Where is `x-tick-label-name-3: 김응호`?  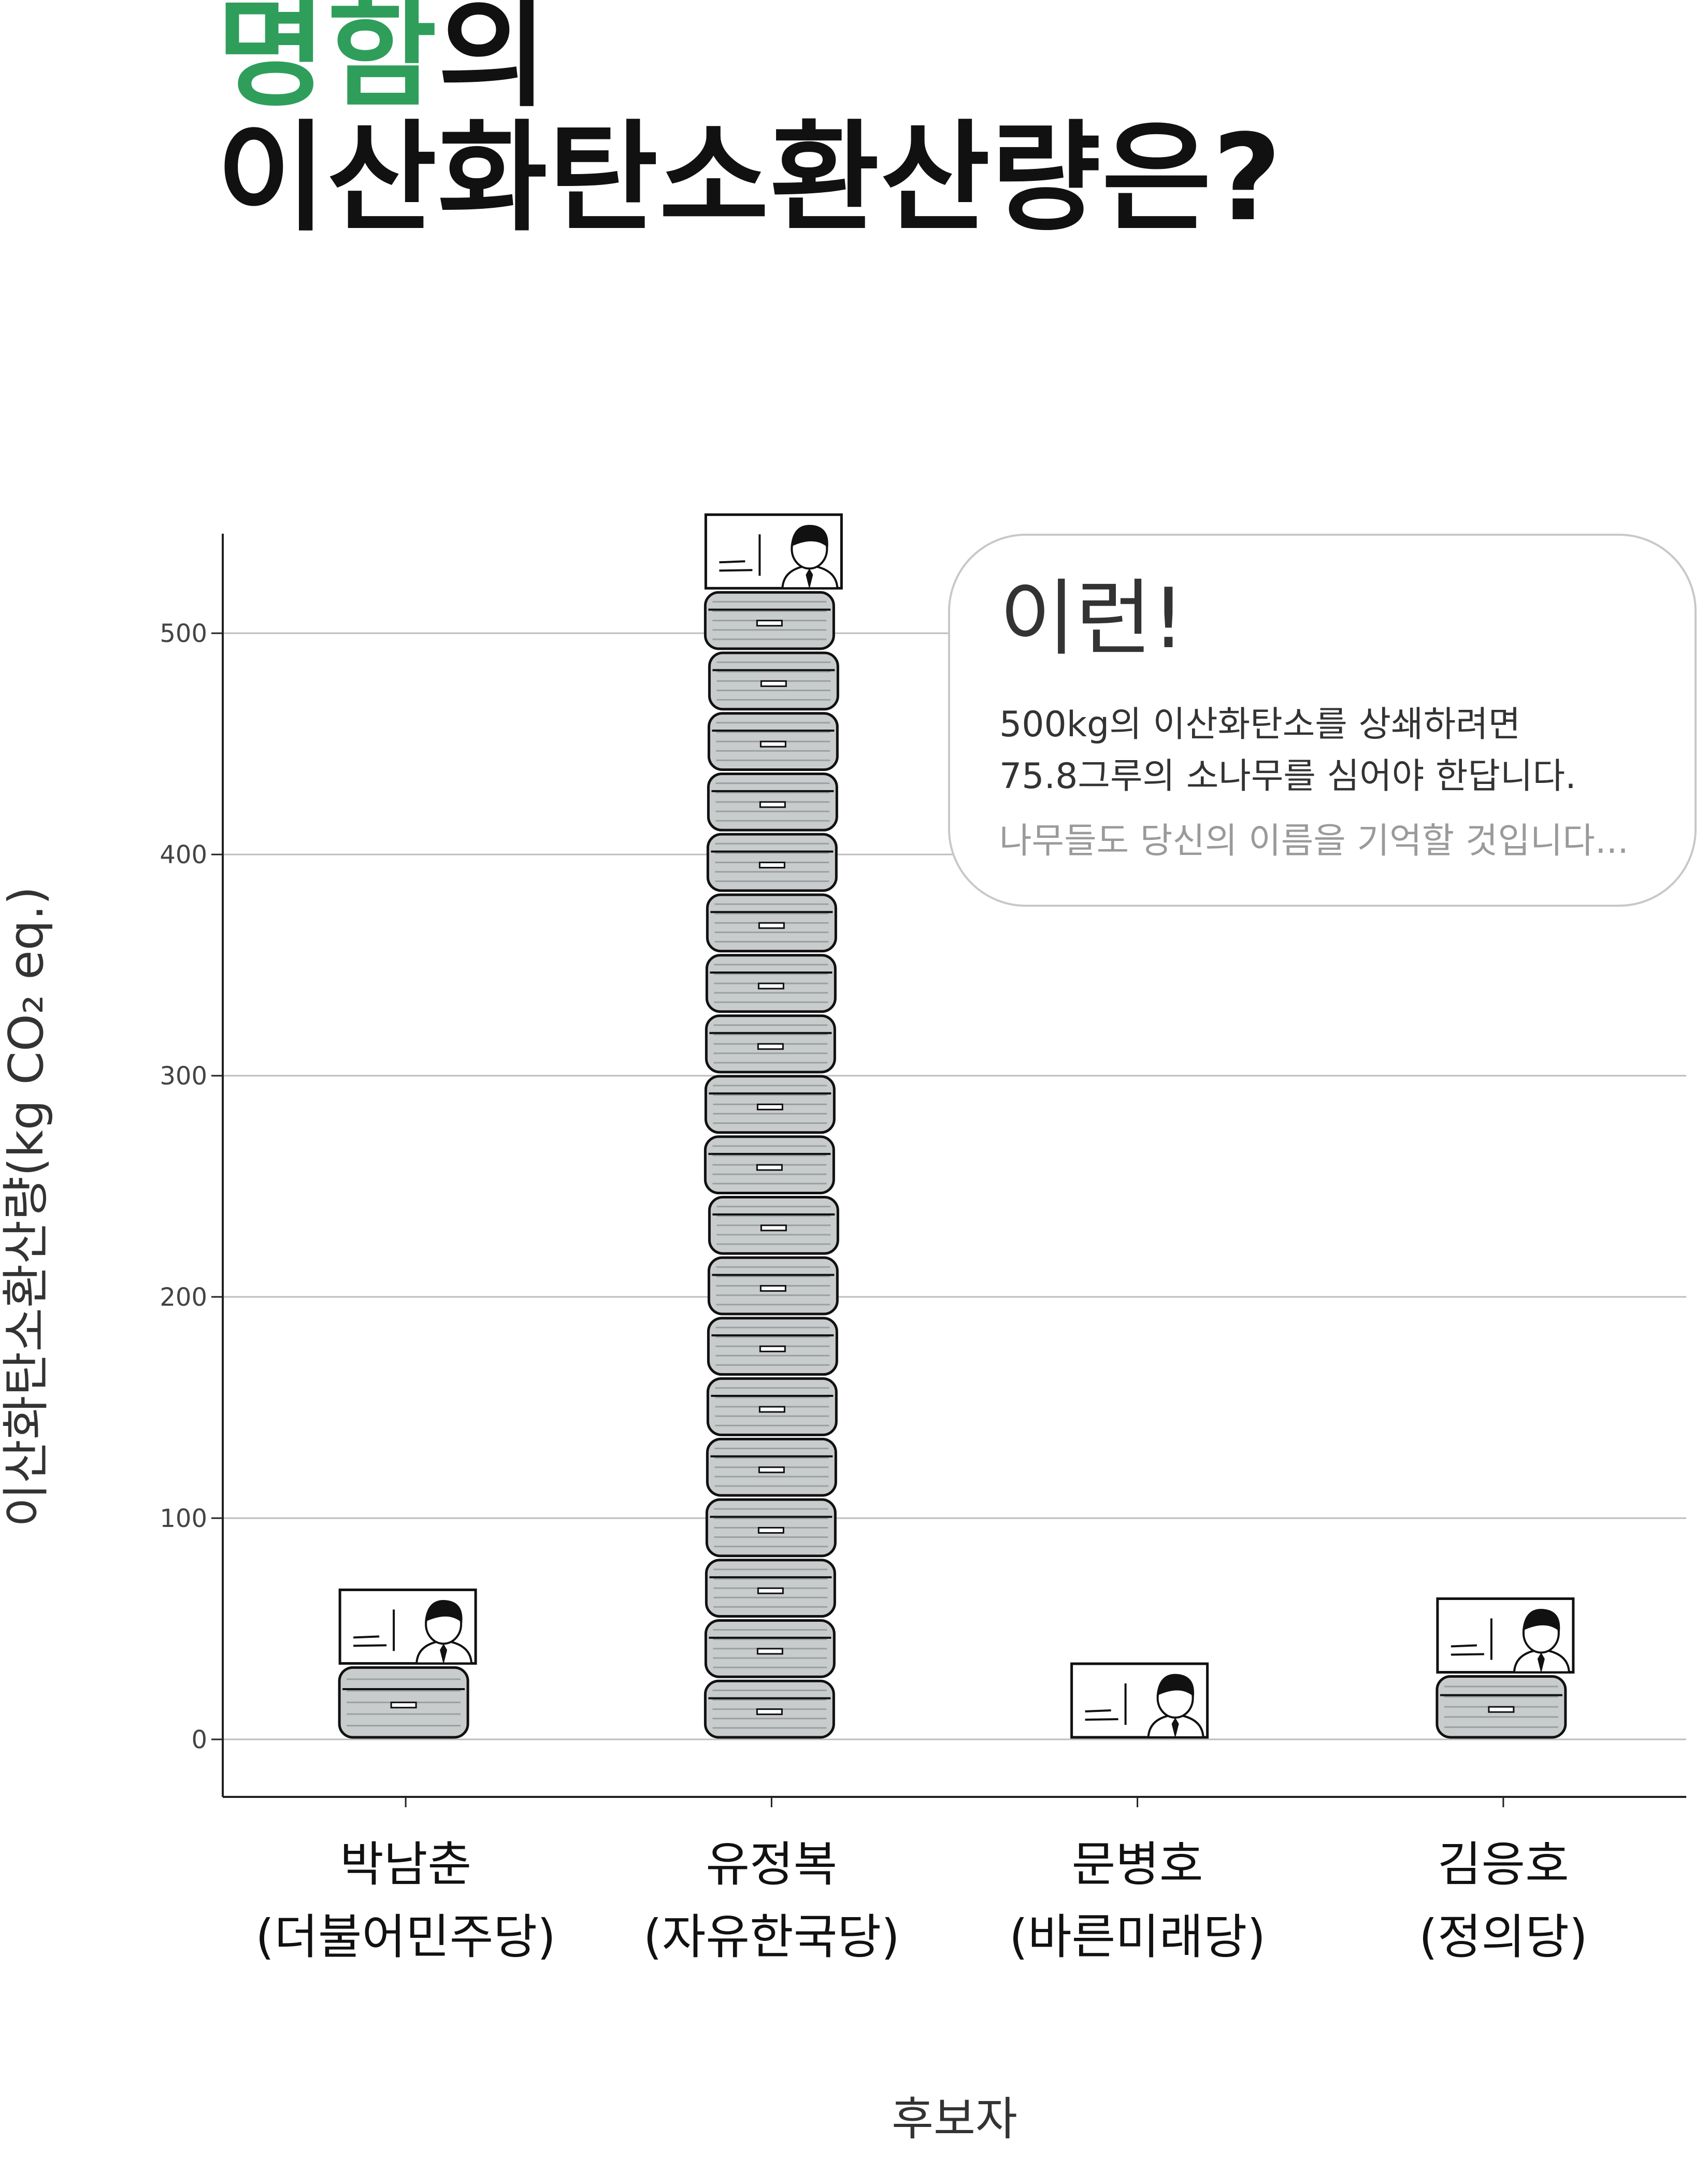 x-tick-label-name-3: 김응호 is located at coordinates (1503, 1864).